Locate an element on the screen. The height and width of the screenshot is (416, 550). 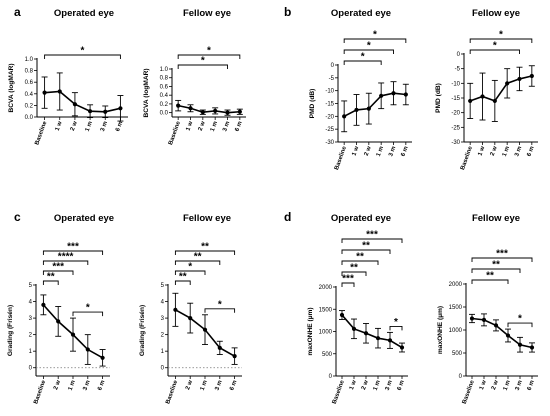
y-tick-label: 1500 is located at coordinates (326, 310).